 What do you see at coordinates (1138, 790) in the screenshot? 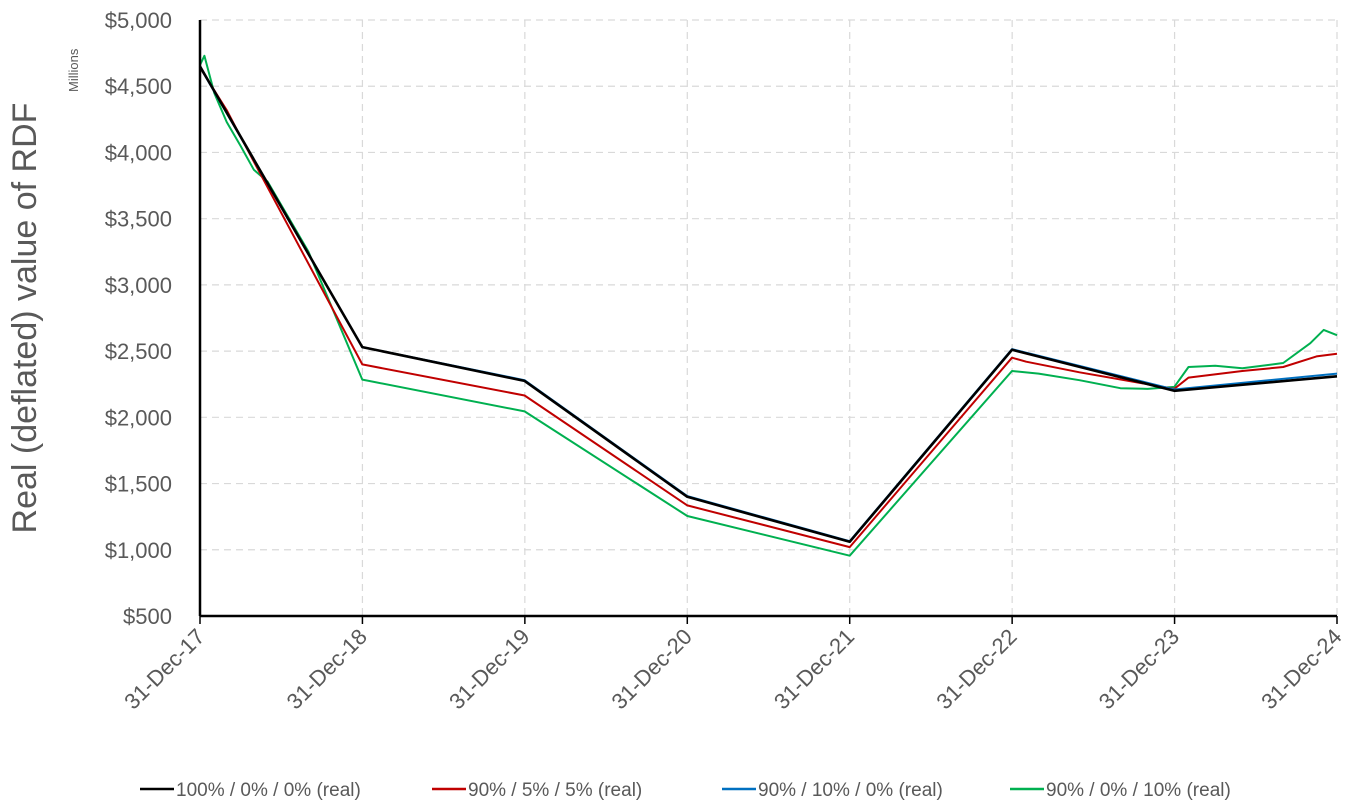
I see `legend-label: 90% / 0% / 10% (real)` at bounding box center [1138, 790].